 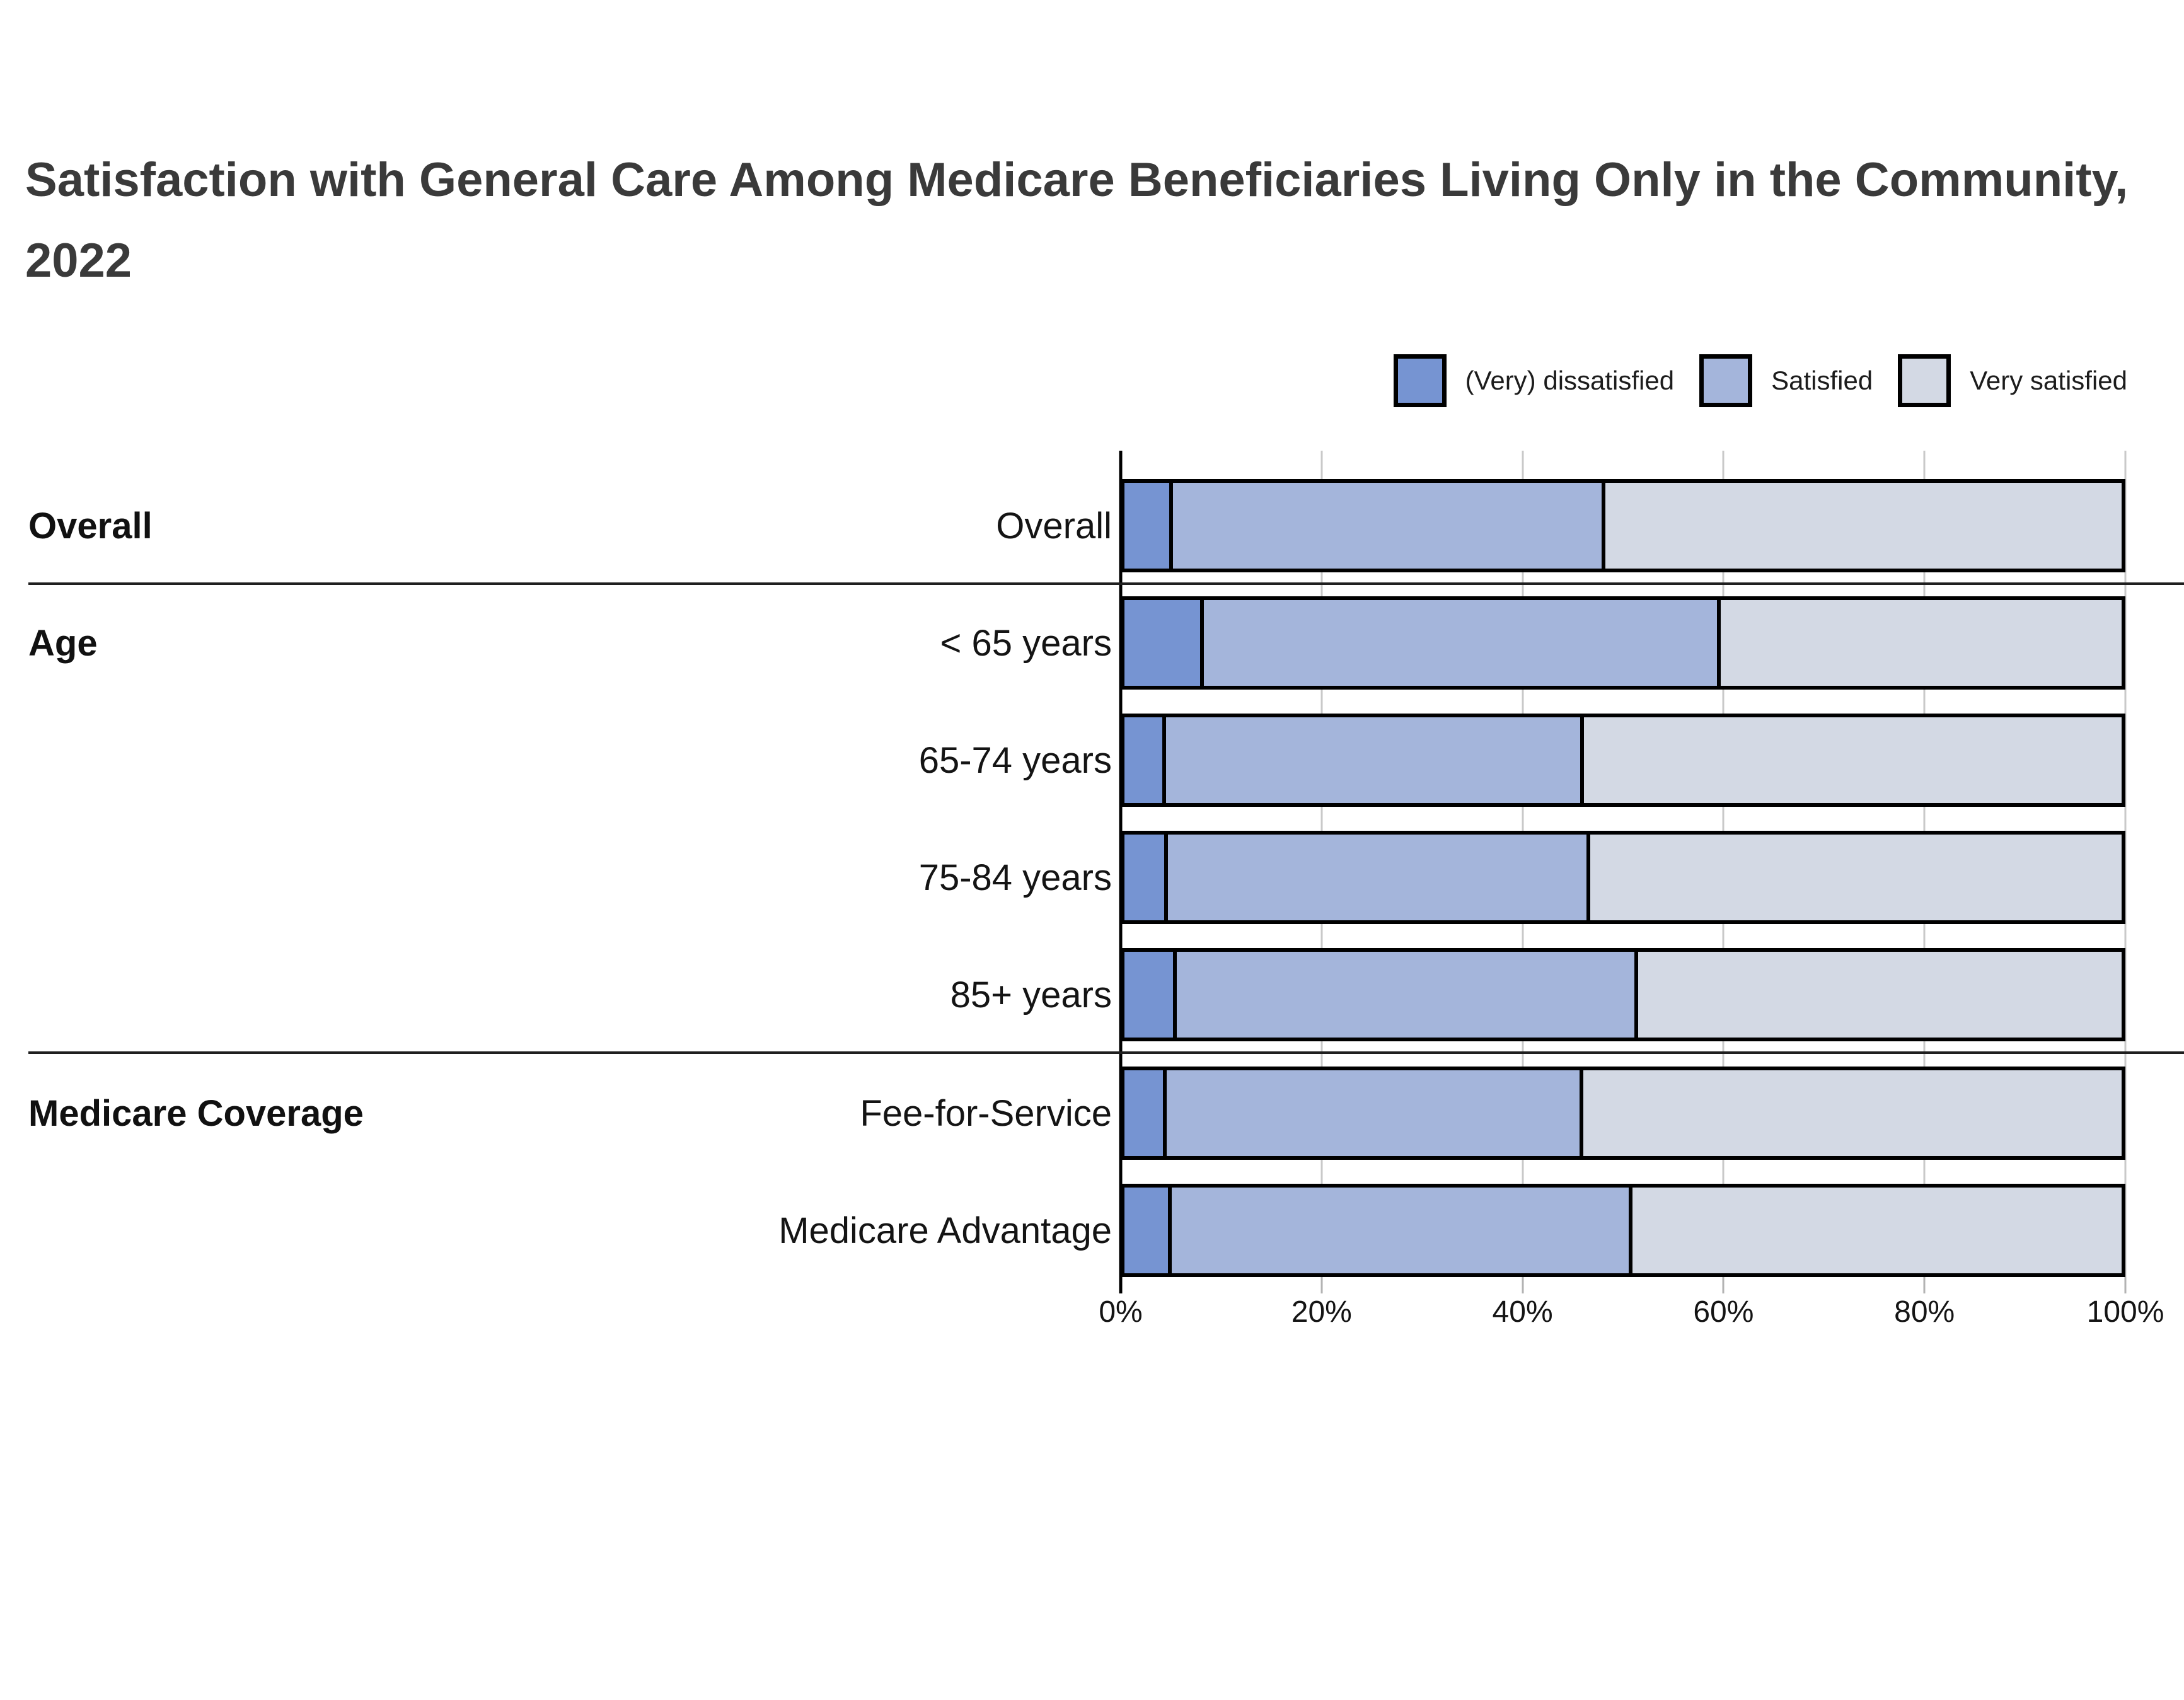 What do you see at coordinates (1822, 381) in the screenshot?
I see `legend-label: Satisfied` at bounding box center [1822, 381].